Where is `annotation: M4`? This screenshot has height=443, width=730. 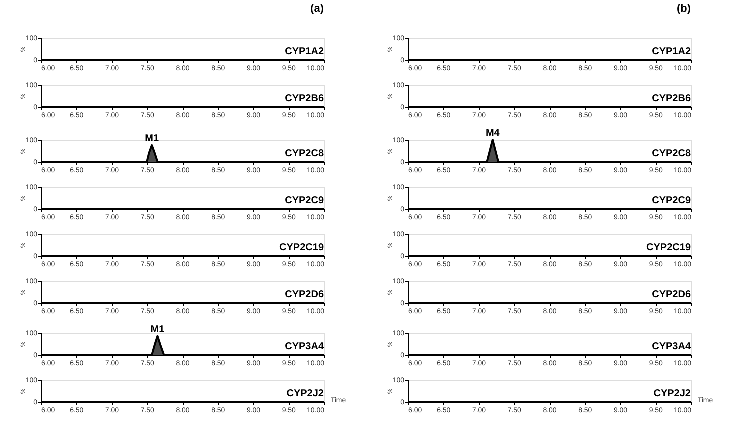 annotation: M4 is located at coordinates (493, 133).